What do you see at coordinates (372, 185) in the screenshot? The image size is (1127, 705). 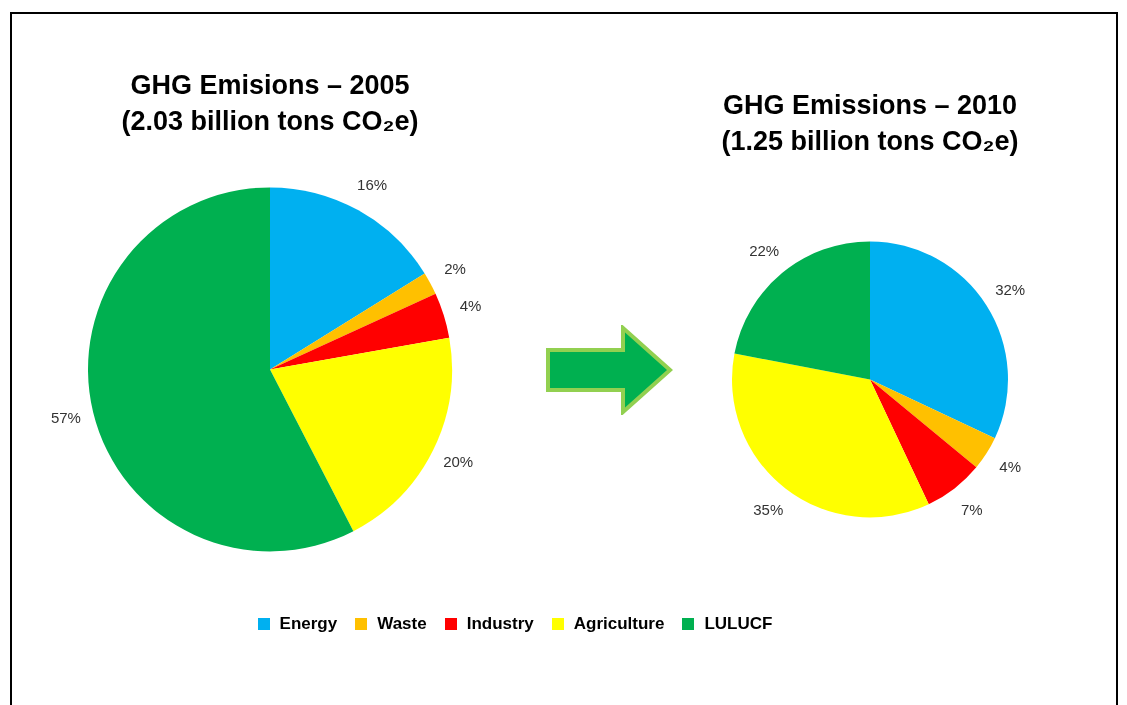 I see `data-label: 16%` at bounding box center [372, 185].